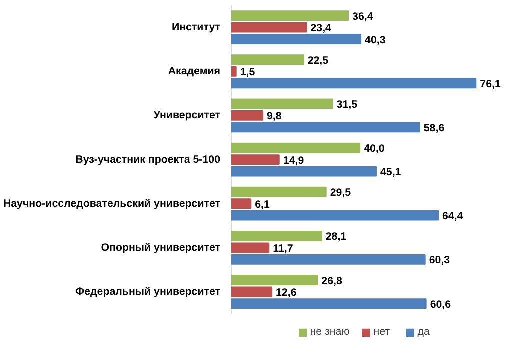 The height and width of the screenshot is (350, 519). What do you see at coordinates (262, 204) in the screenshot?
I see `data-label: 6,1` at bounding box center [262, 204].